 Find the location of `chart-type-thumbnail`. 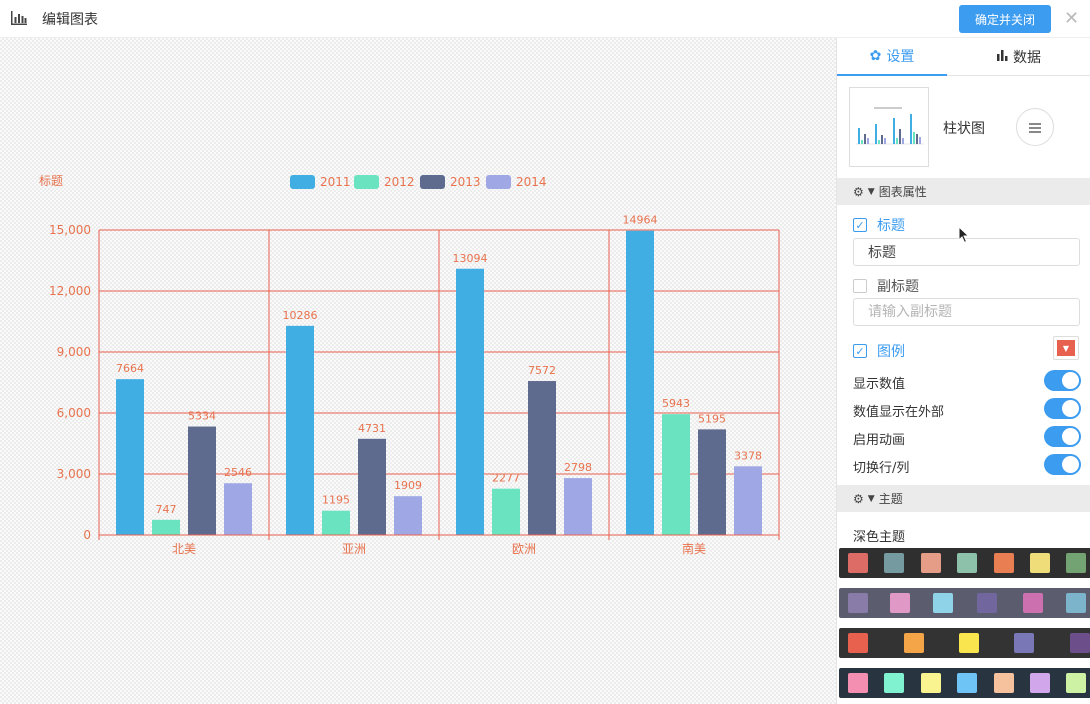

chart-type-thumbnail is located at coordinates (889, 127).